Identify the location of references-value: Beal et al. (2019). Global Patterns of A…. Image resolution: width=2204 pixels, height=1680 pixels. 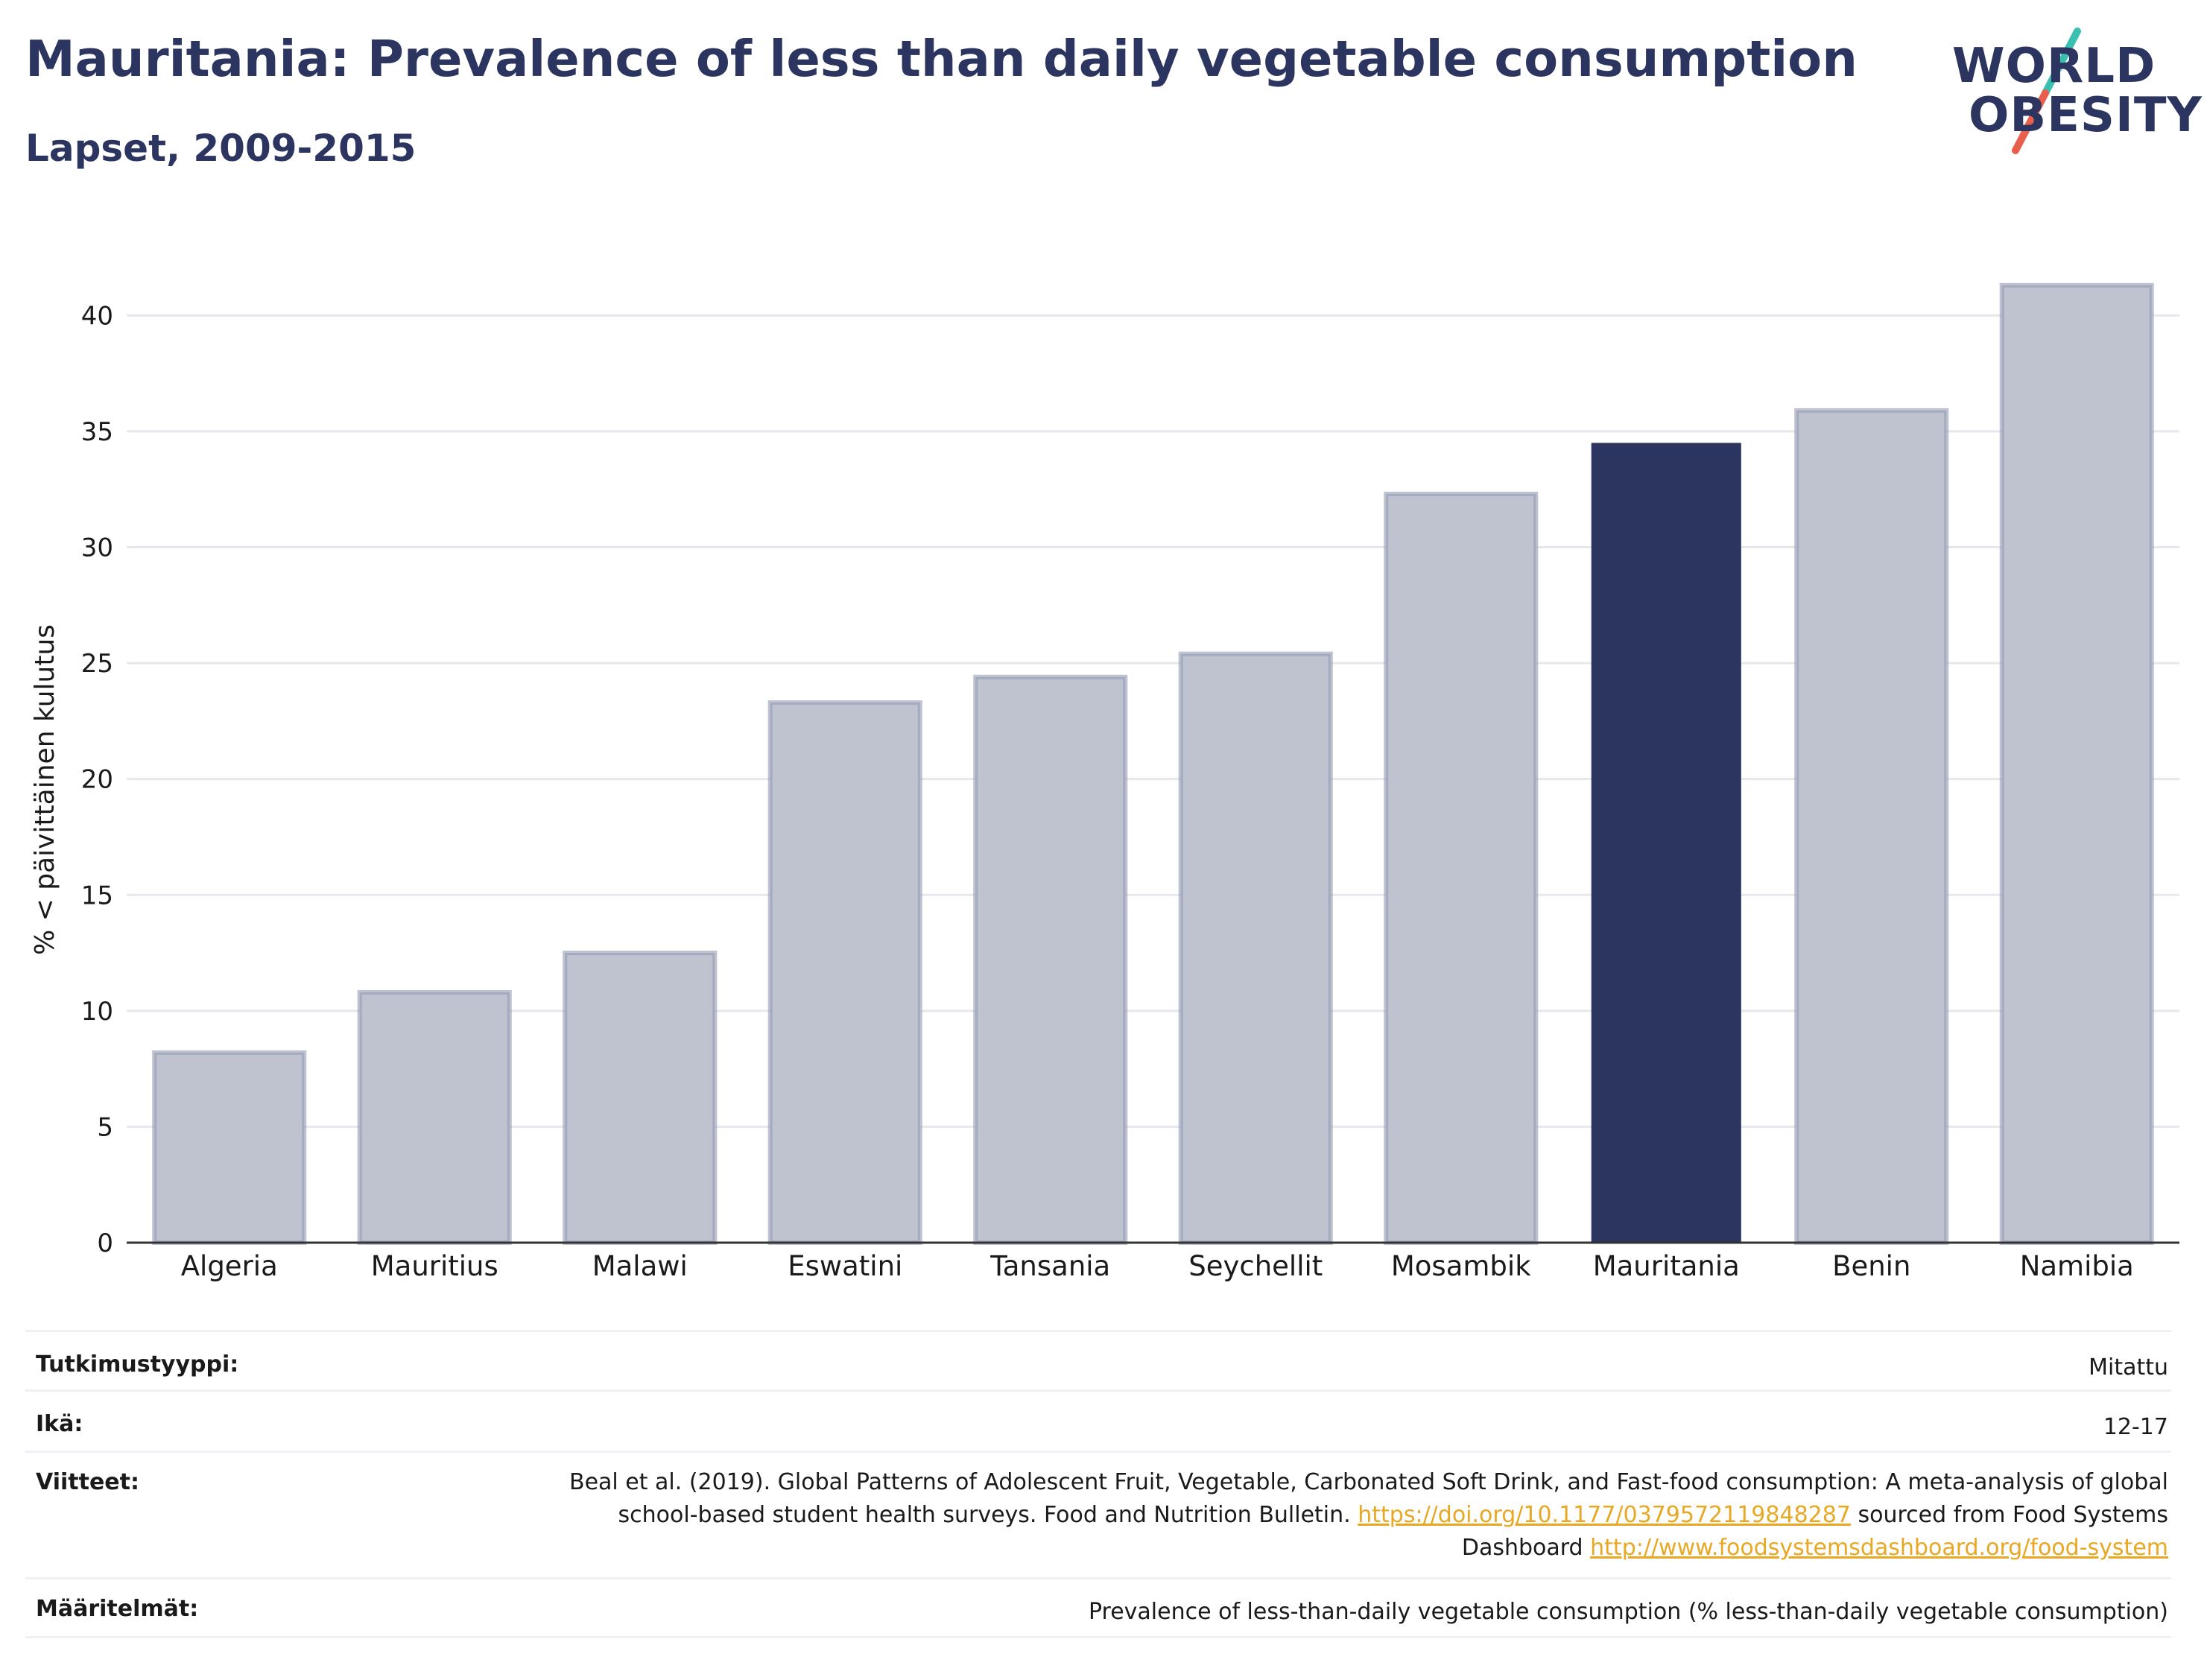
(1365, 1515).